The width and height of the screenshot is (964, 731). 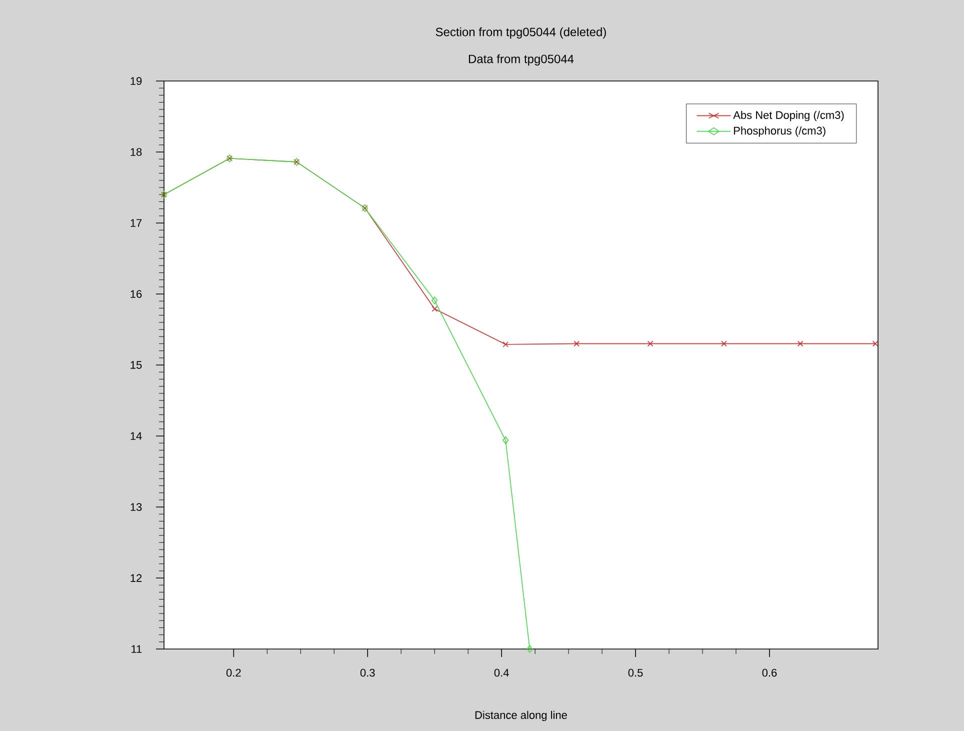 I want to click on y-tick-label: 13, so click(x=136, y=507).